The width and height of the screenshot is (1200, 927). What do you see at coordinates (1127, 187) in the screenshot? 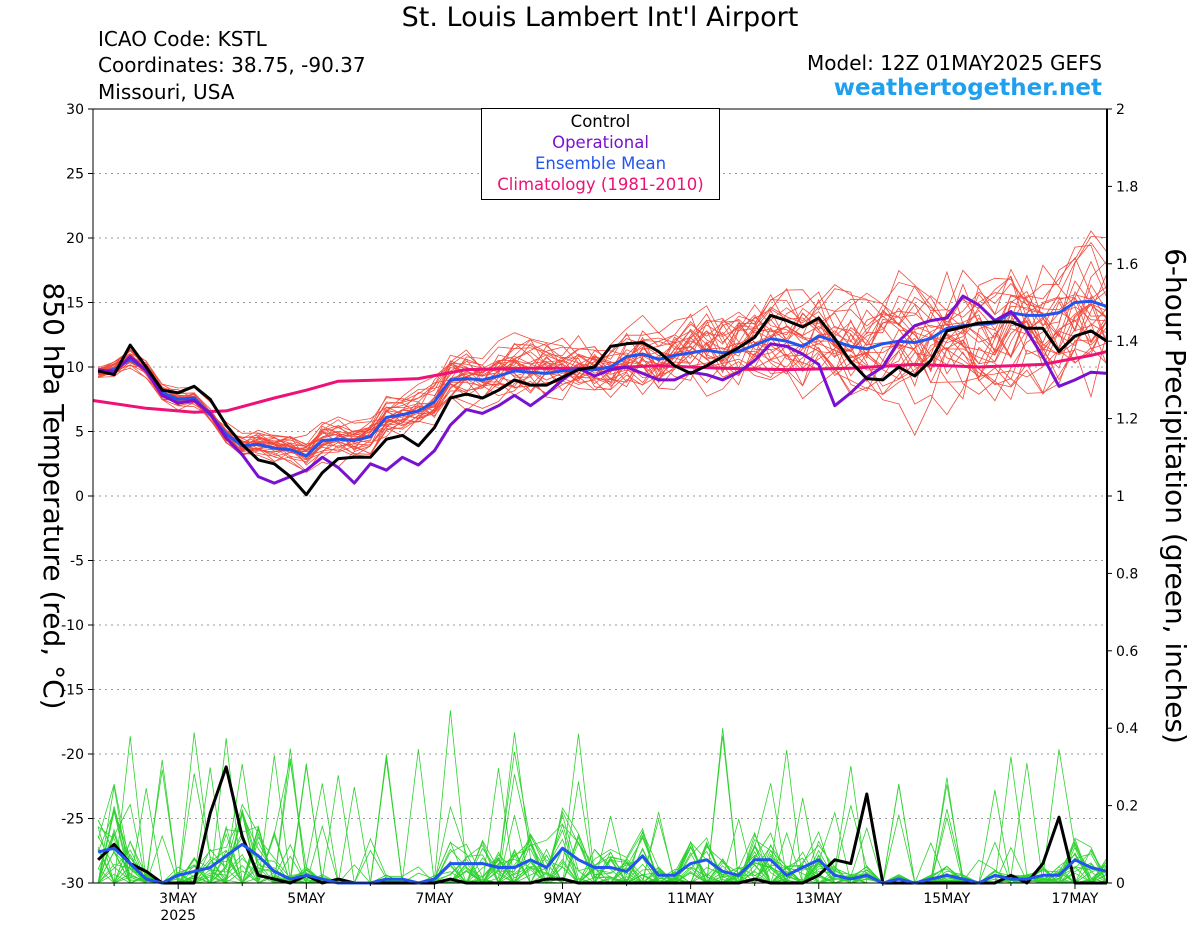
I see `right-tick-label: 1.8` at bounding box center [1127, 187].